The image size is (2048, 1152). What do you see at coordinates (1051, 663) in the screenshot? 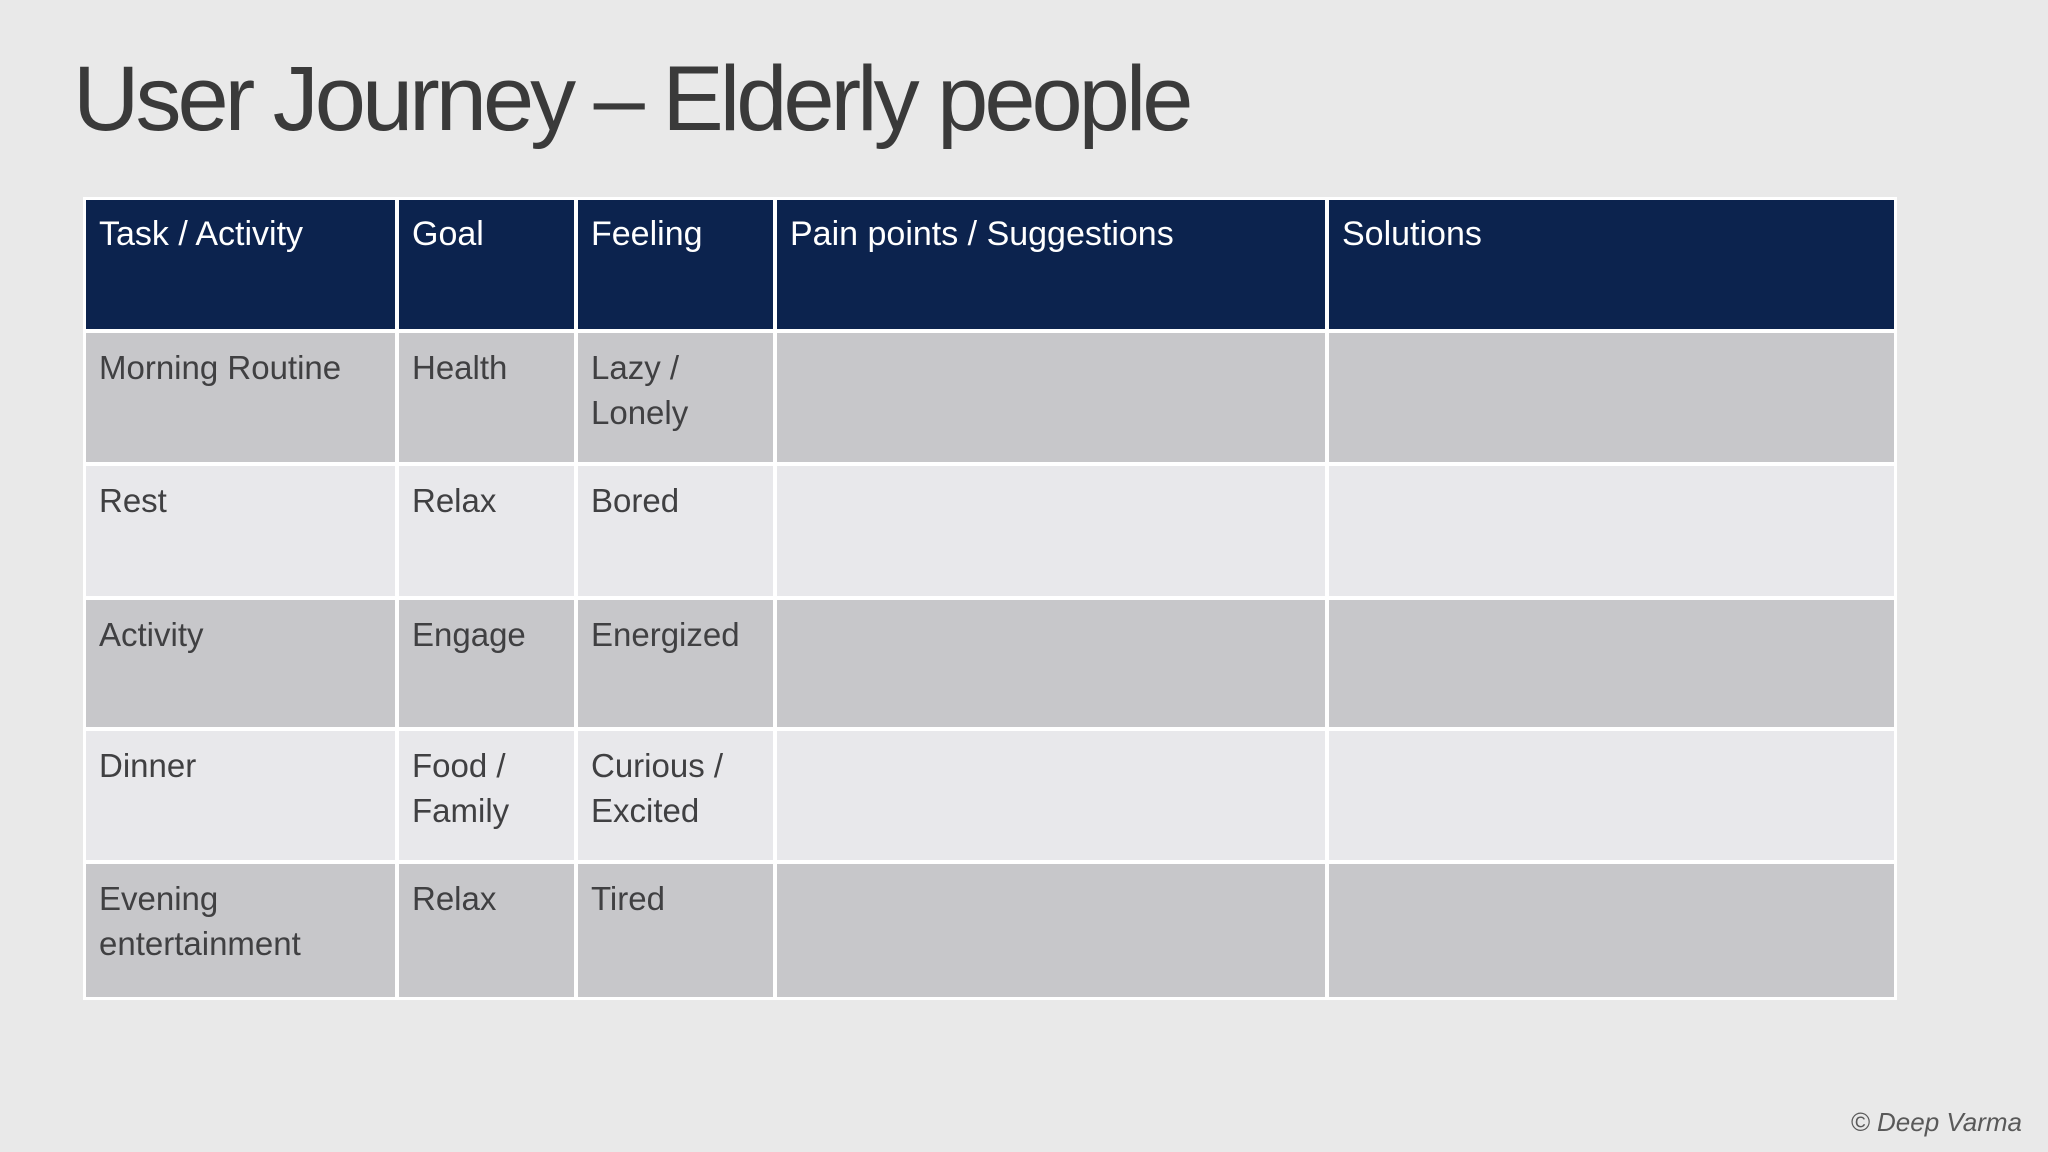
I see `cell-r3-pain-points` at bounding box center [1051, 663].